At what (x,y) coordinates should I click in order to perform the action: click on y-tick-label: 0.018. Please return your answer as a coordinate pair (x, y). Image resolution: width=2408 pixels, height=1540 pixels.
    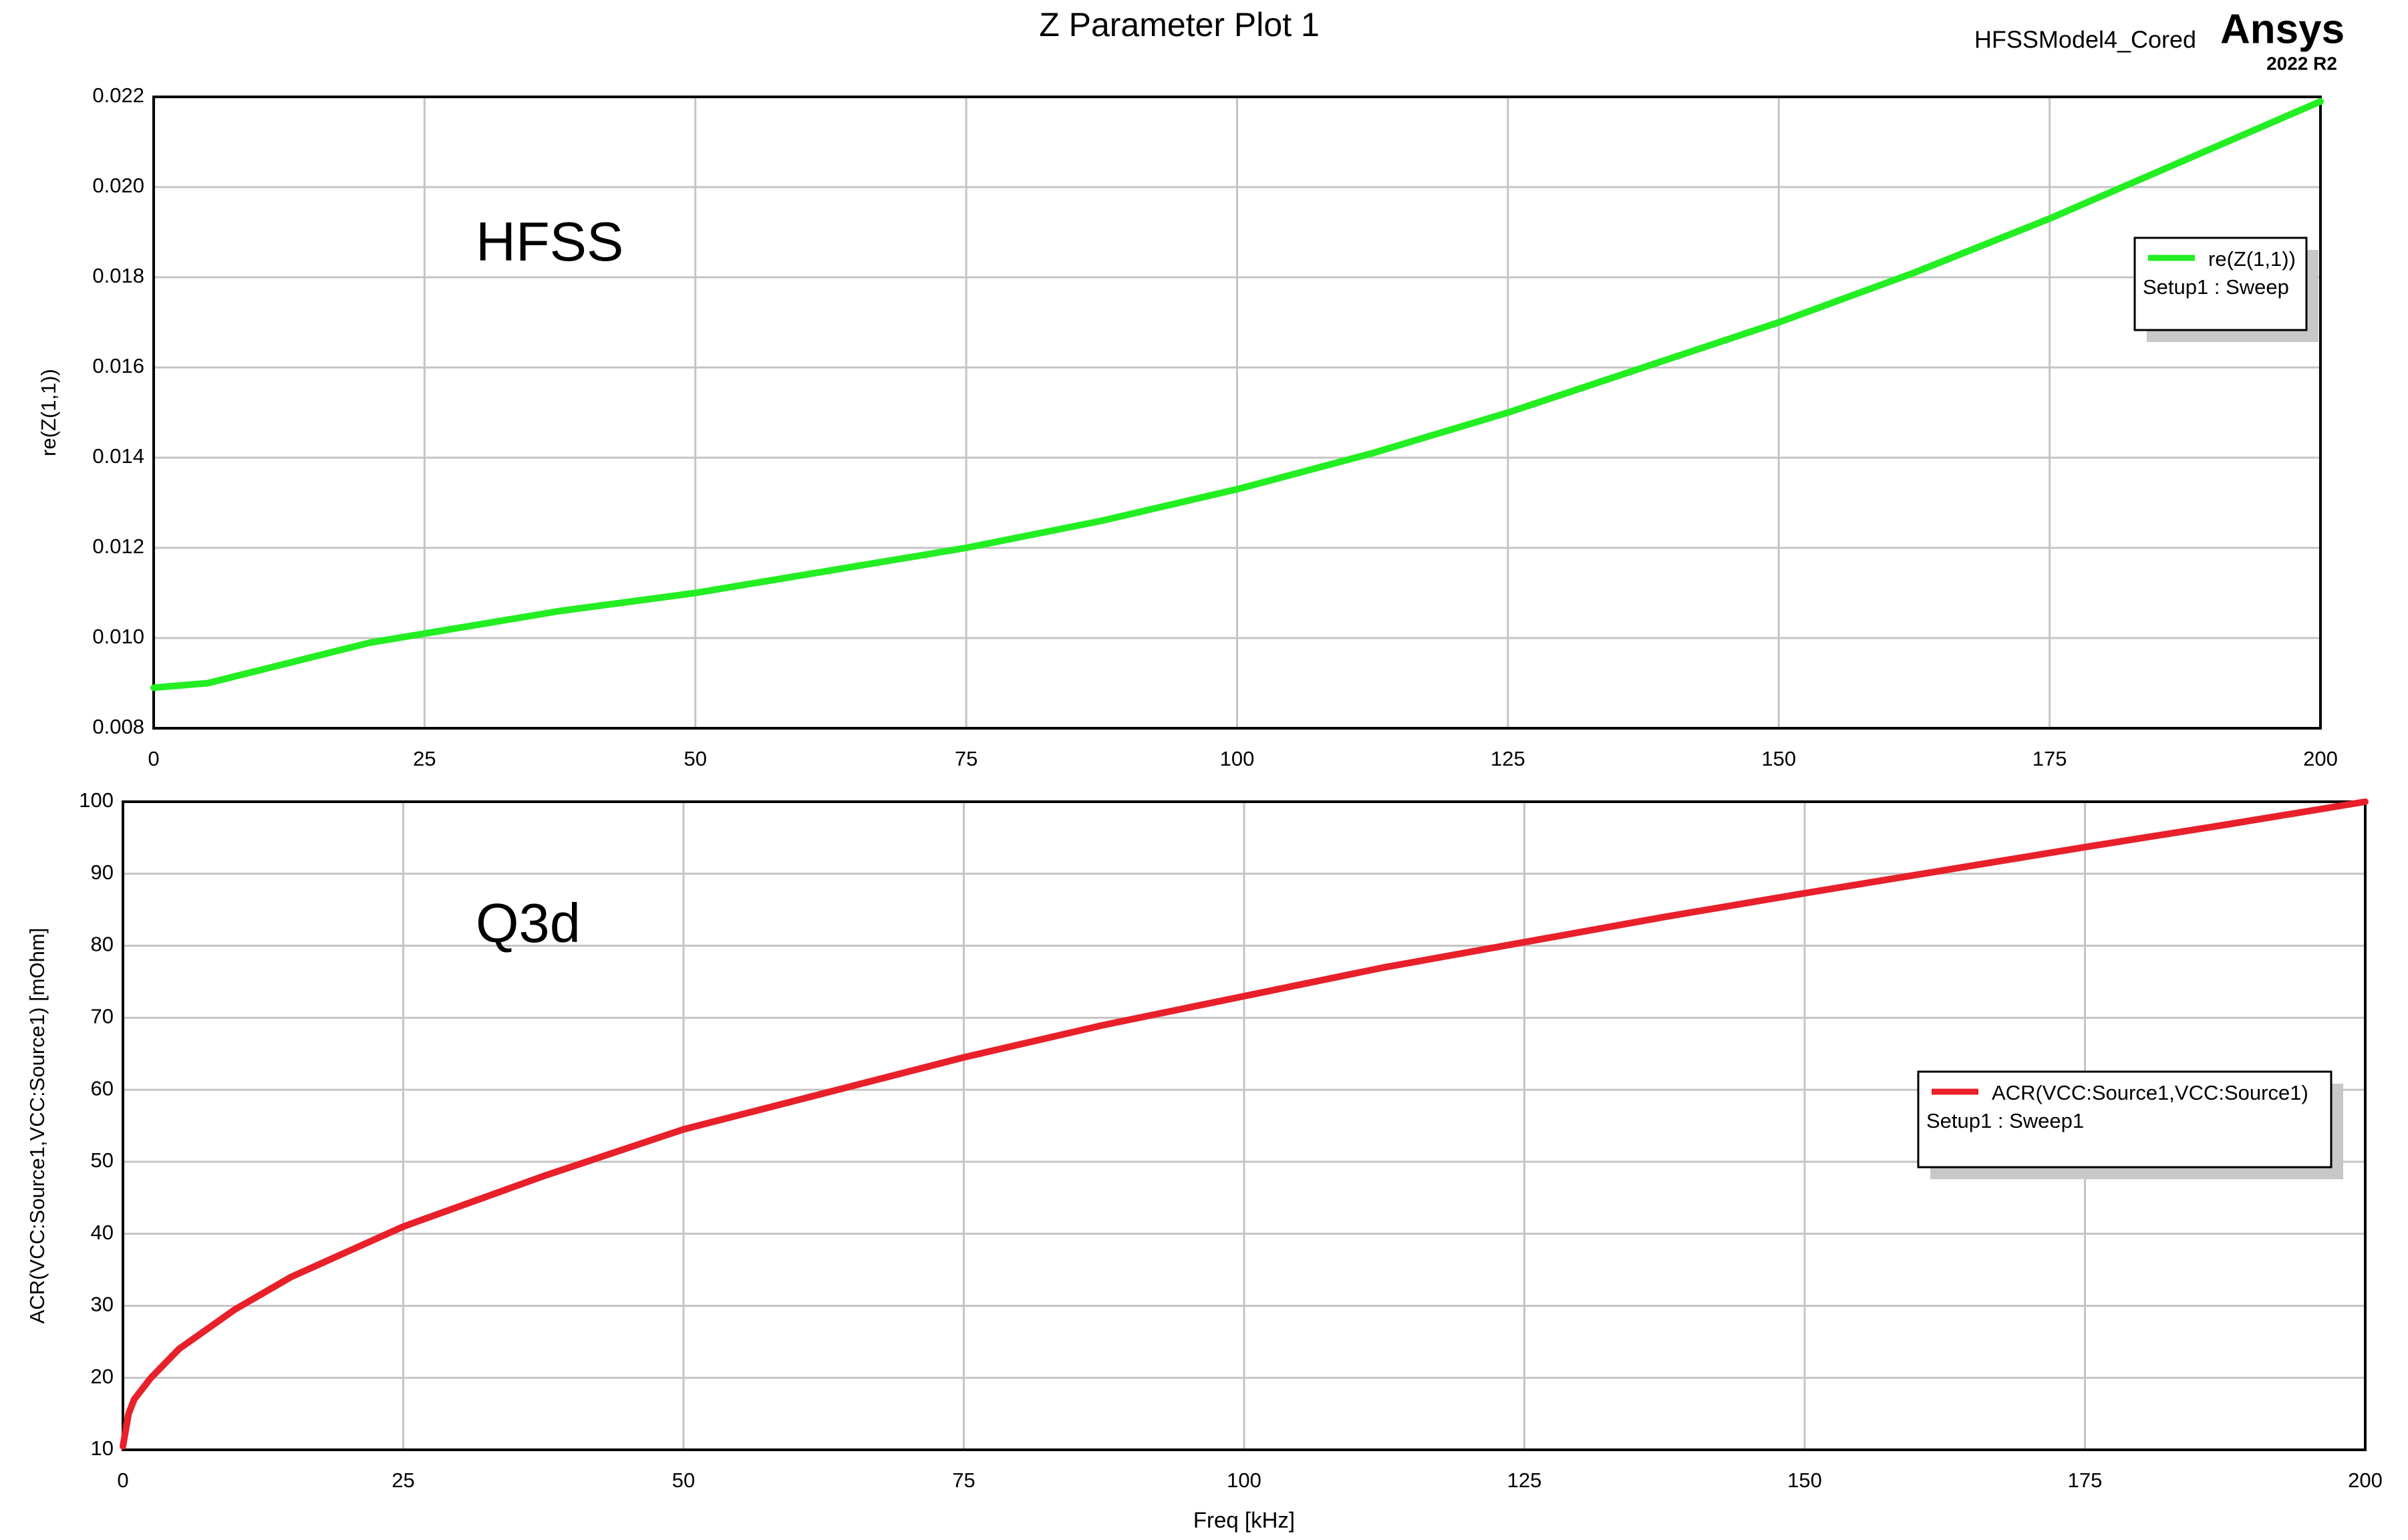
    Looking at the image, I should click on (118, 275).